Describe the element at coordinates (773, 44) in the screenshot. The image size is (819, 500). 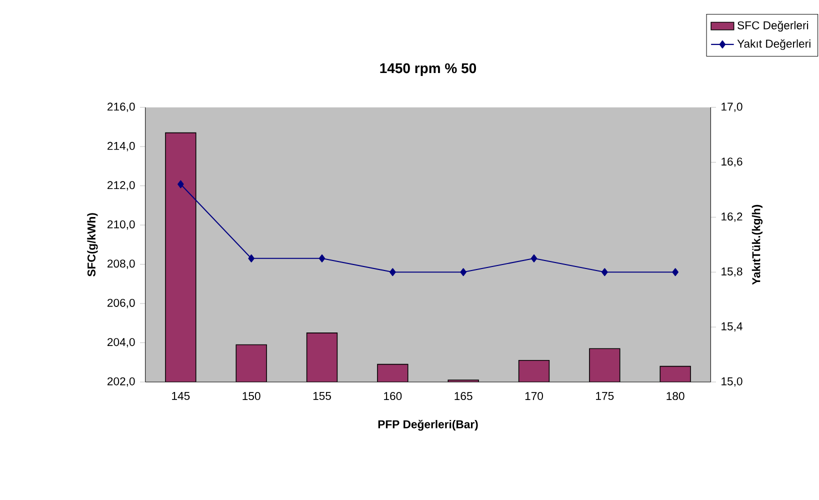
I see `legend-label: Yakıt Değerleri` at that location.